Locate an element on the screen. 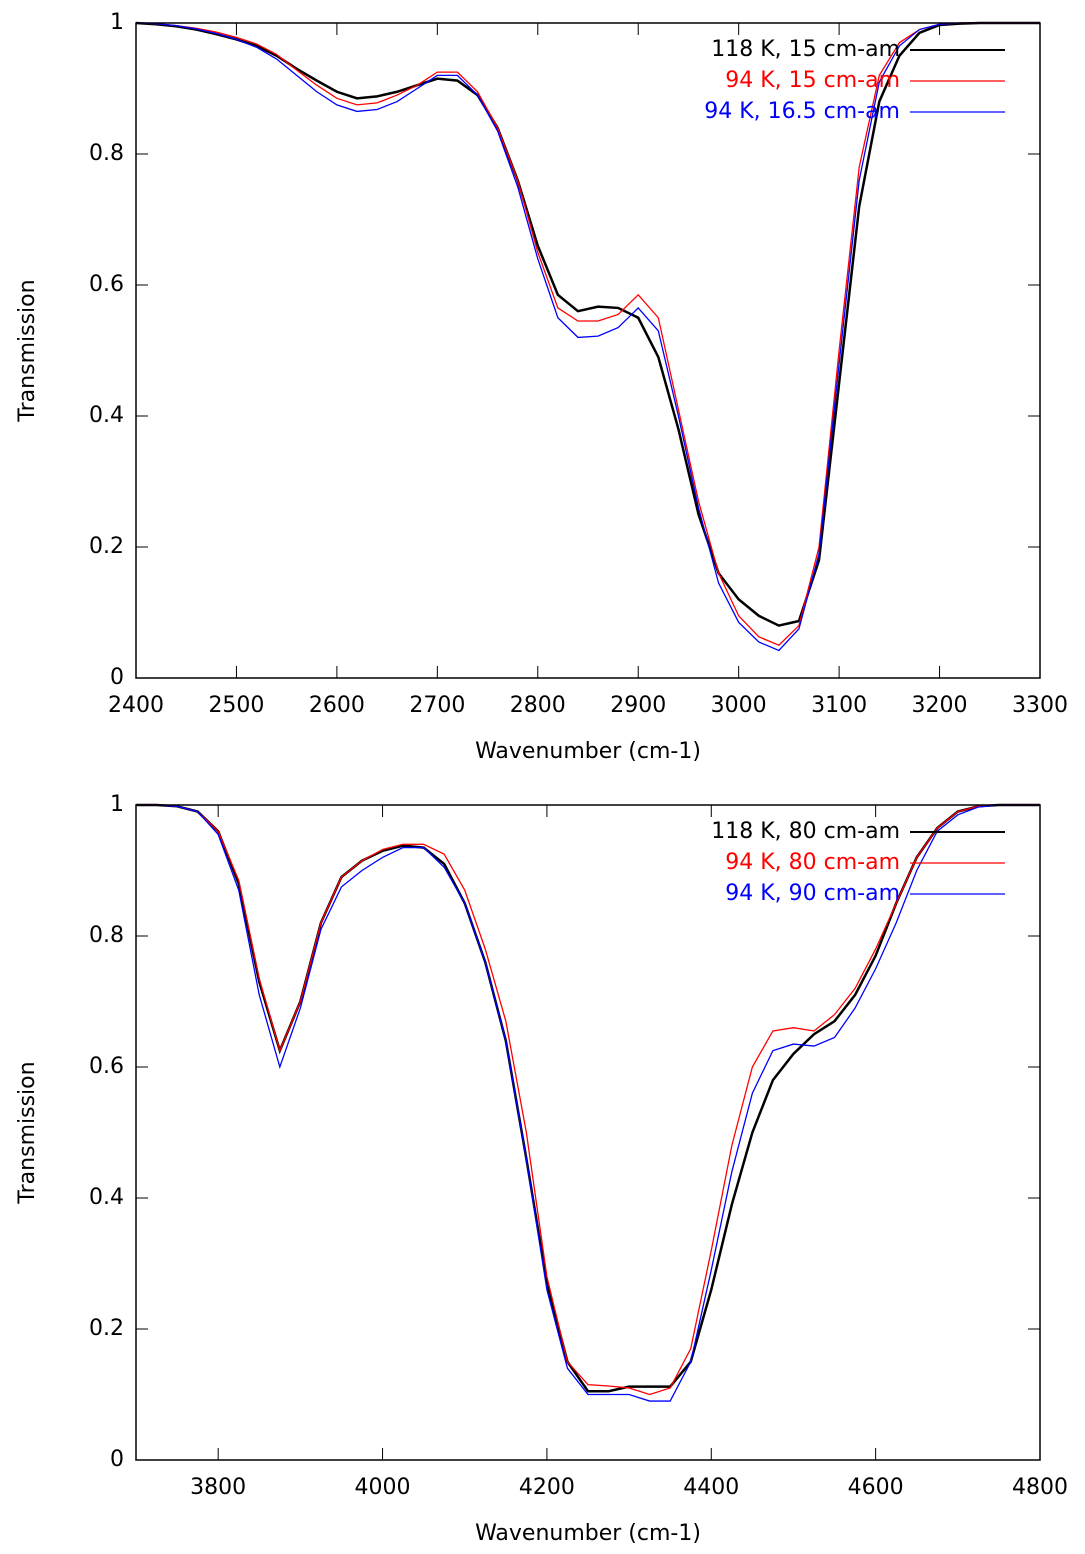 The height and width of the screenshot is (1554, 1085). legend-label: 94 K, 16.5 cm-am is located at coordinates (802, 111).